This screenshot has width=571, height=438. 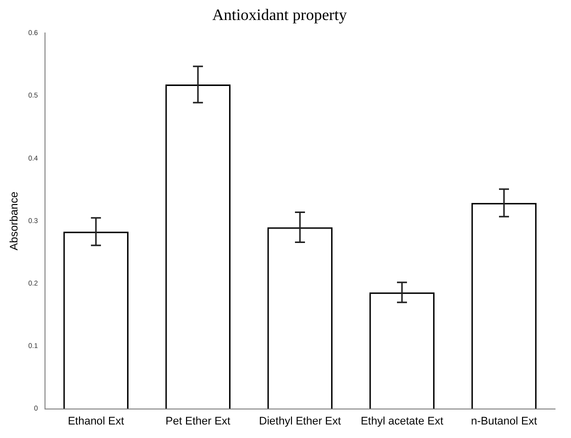 What do you see at coordinates (14, 221) in the screenshot?
I see `y-axis-title: Absorbance` at bounding box center [14, 221].